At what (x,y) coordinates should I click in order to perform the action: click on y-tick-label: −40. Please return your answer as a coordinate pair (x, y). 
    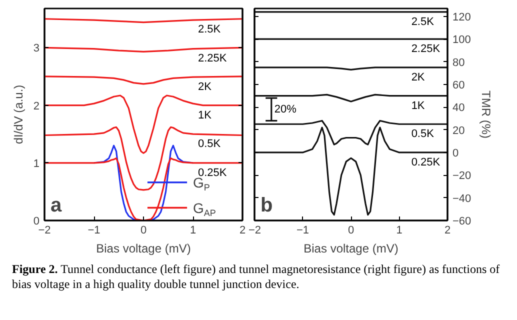
    Looking at the image, I should click on (462, 198).